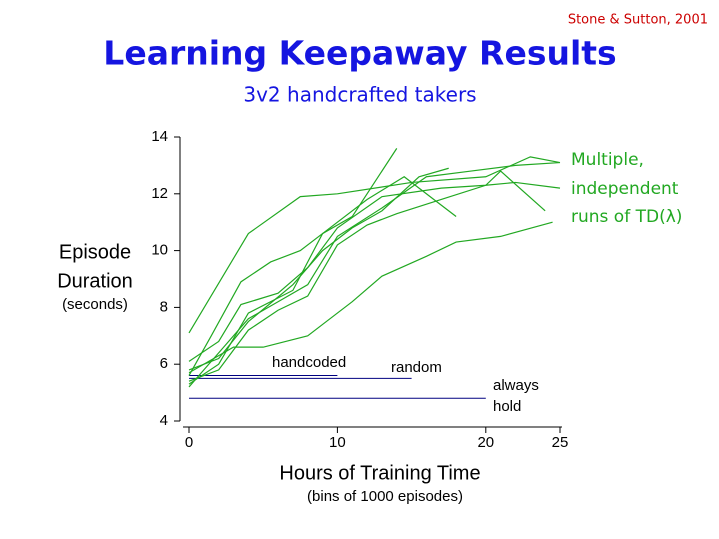 The width and height of the screenshot is (719, 539). I want to click on reference-label: handcoded, so click(309, 362).